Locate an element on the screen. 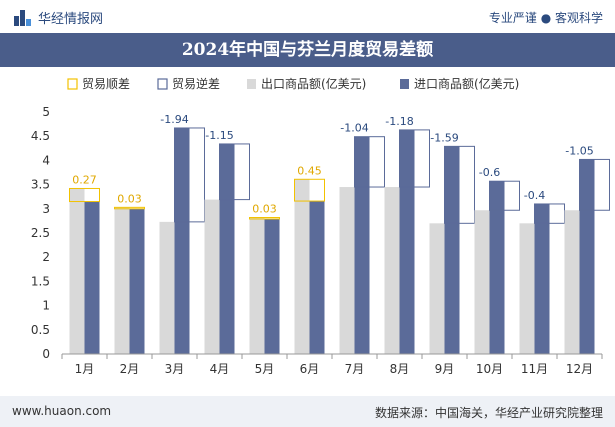 The image size is (615, 427). x-tick-label: 6月 is located at coordinates (310, 369).